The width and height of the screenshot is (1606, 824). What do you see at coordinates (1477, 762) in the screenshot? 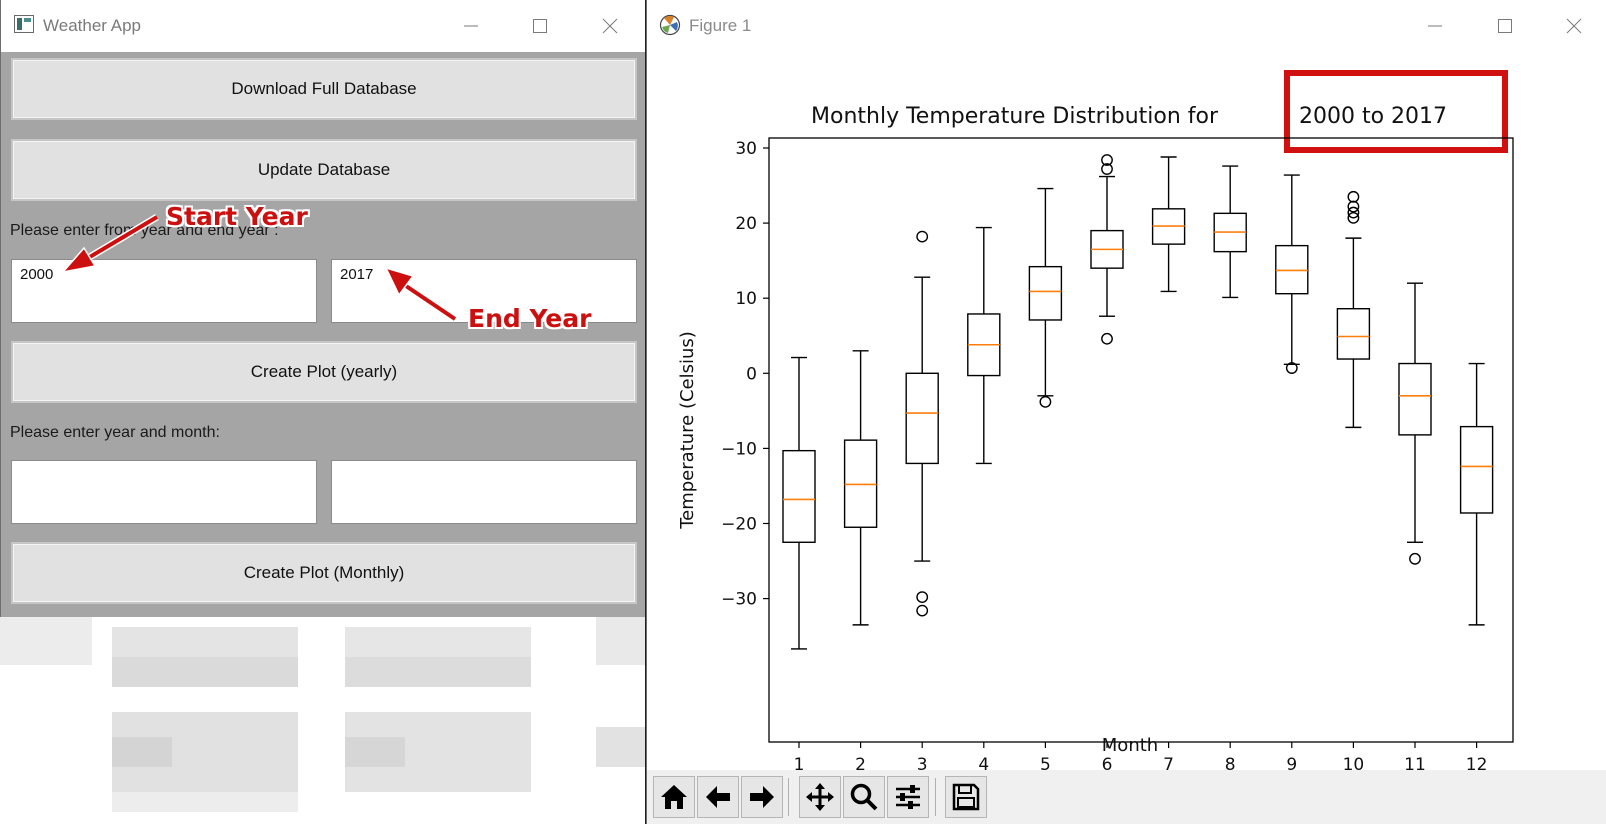
I see `x-tick-label: 12` at bounding box center [1477, 762].